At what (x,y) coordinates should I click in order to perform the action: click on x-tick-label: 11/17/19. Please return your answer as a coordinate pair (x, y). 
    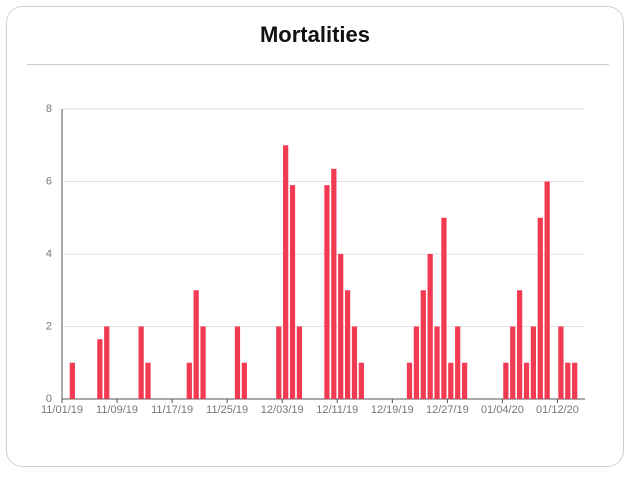
    Looking at the image, I should click on (172, 410).